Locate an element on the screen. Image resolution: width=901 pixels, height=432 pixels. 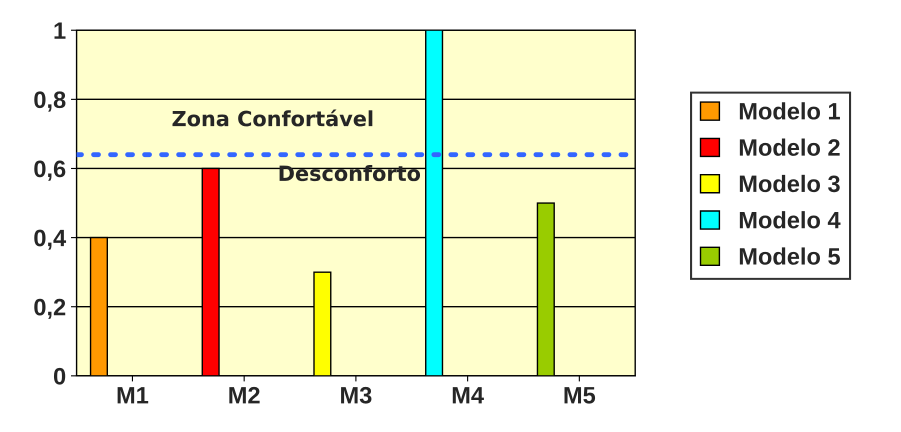
x-tick-label: M5 is located at coordinates (580, 395).